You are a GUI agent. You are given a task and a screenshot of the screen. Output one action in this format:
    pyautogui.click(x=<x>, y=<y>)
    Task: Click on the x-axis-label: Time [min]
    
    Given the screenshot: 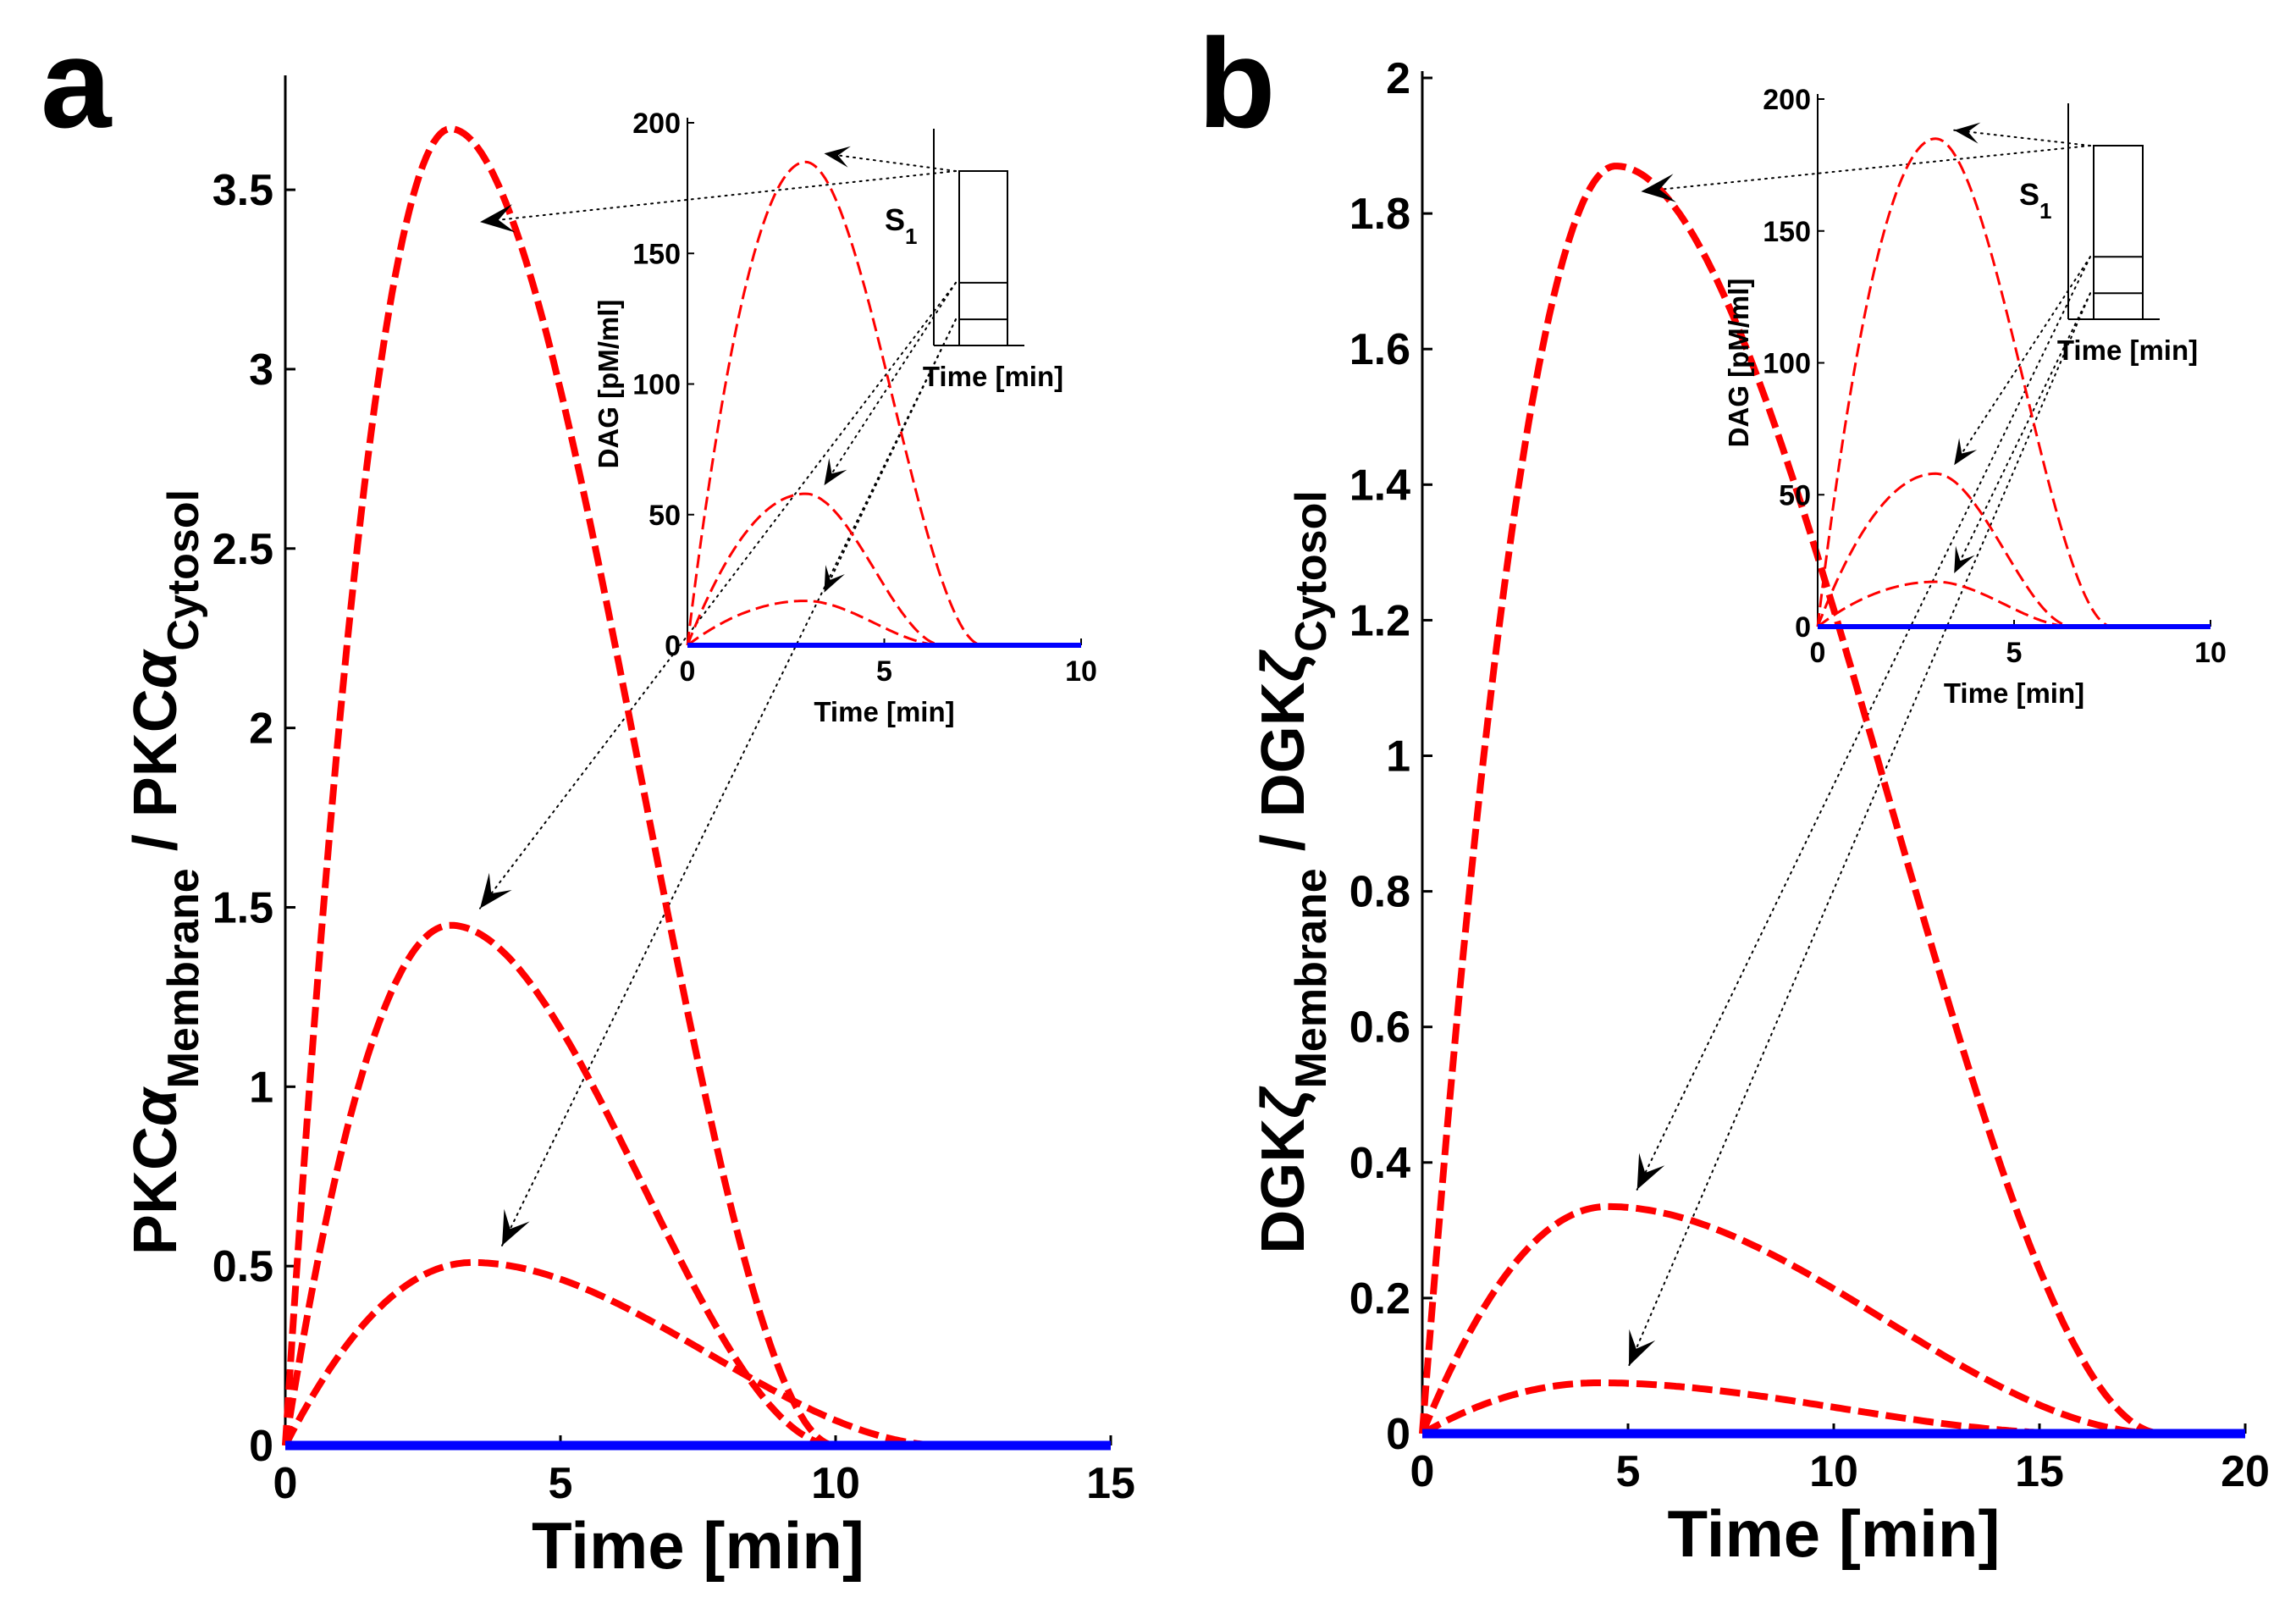 What is the action you would take?
    pyautogui.click(x=698, y=1545)
    